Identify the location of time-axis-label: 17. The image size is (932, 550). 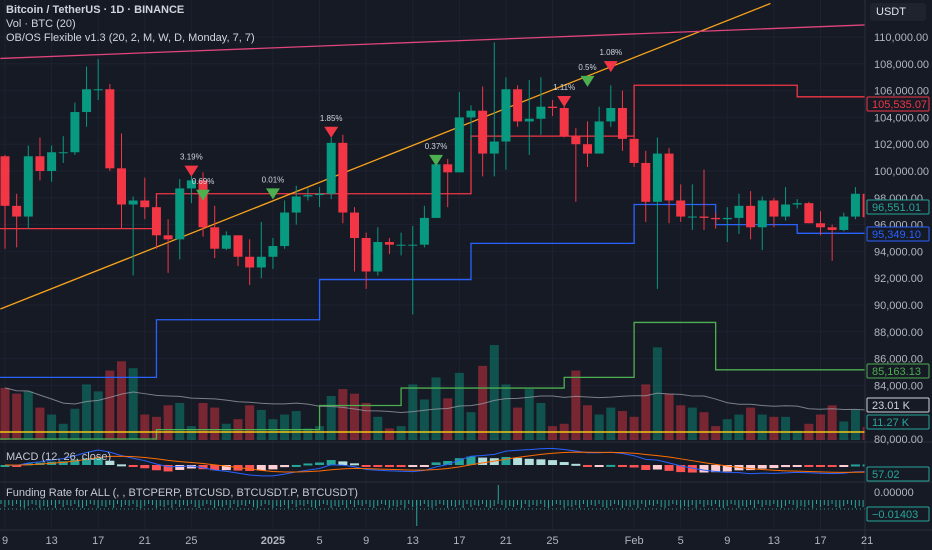
(820, 541).